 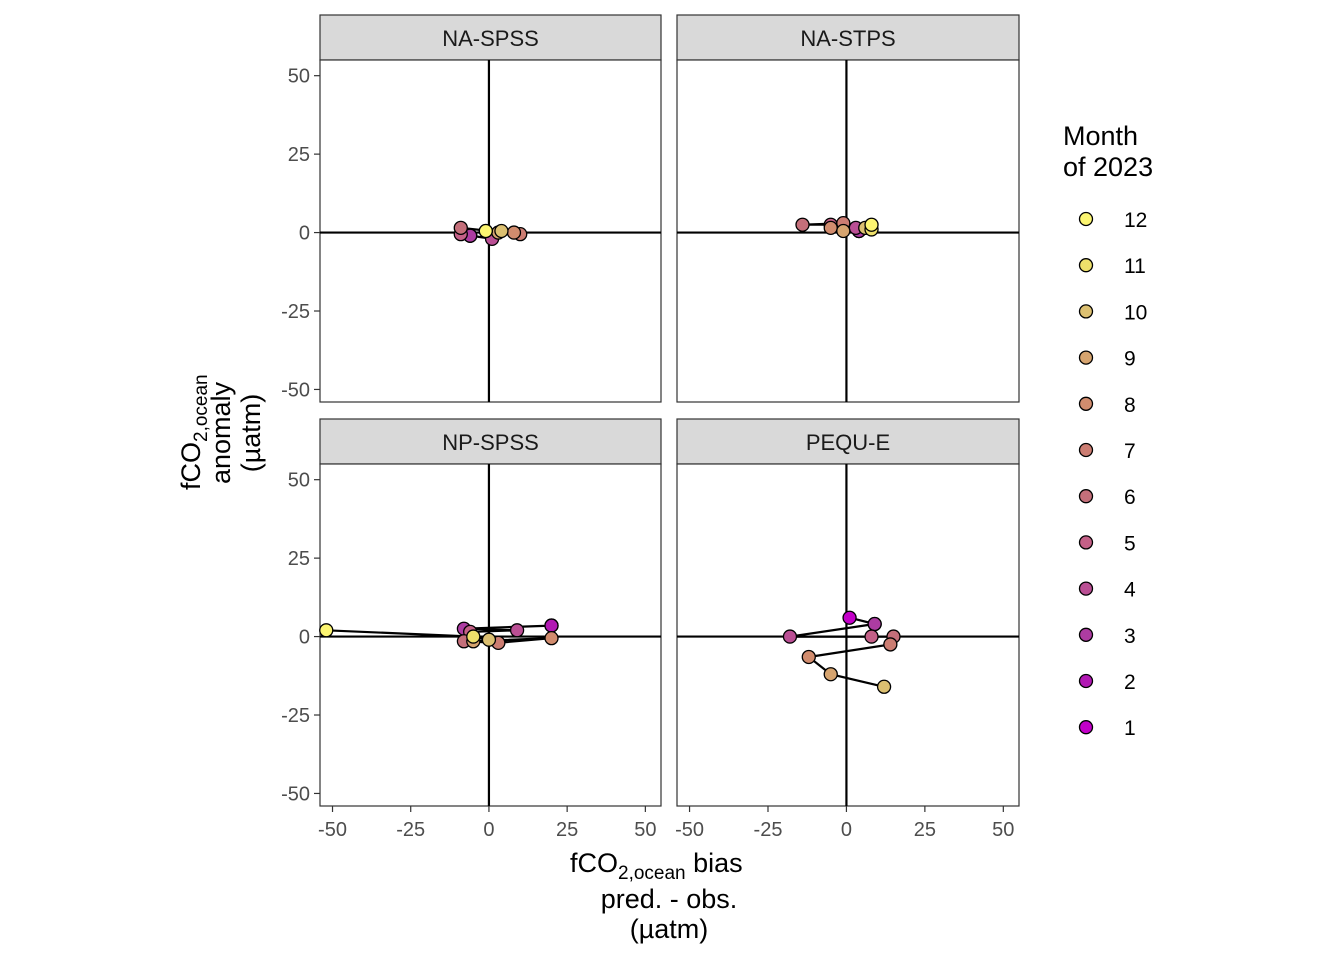 What do you see at coordinates (1130, 636) in the screenshot?
I see `legend-label: 3` at bounding box center [1130, 636].